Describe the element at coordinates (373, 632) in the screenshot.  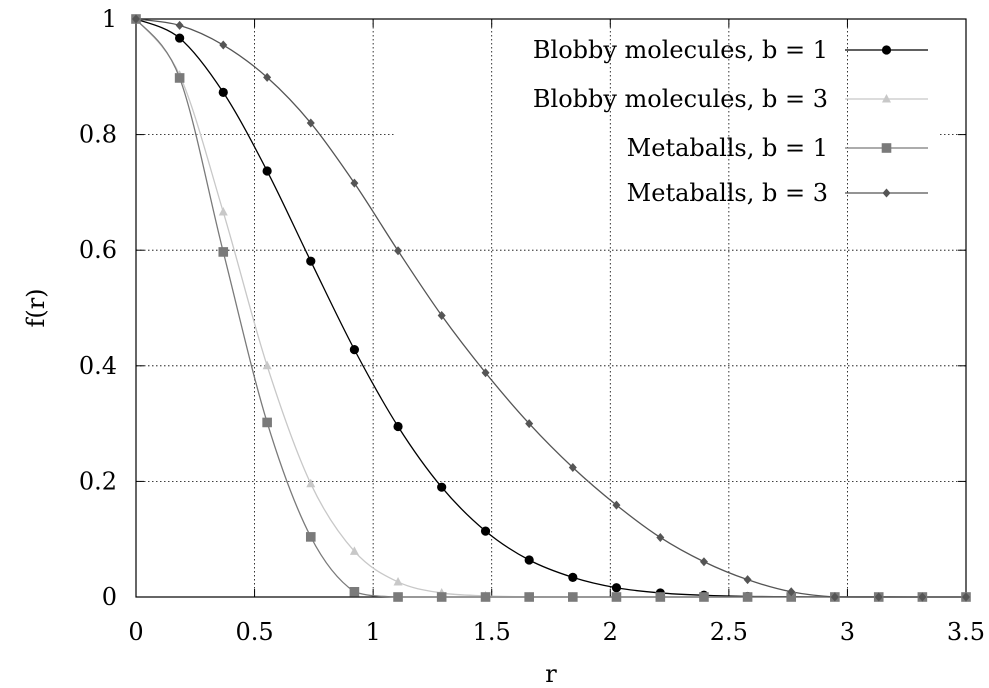
I see `x-tick-label: 1` at that location.